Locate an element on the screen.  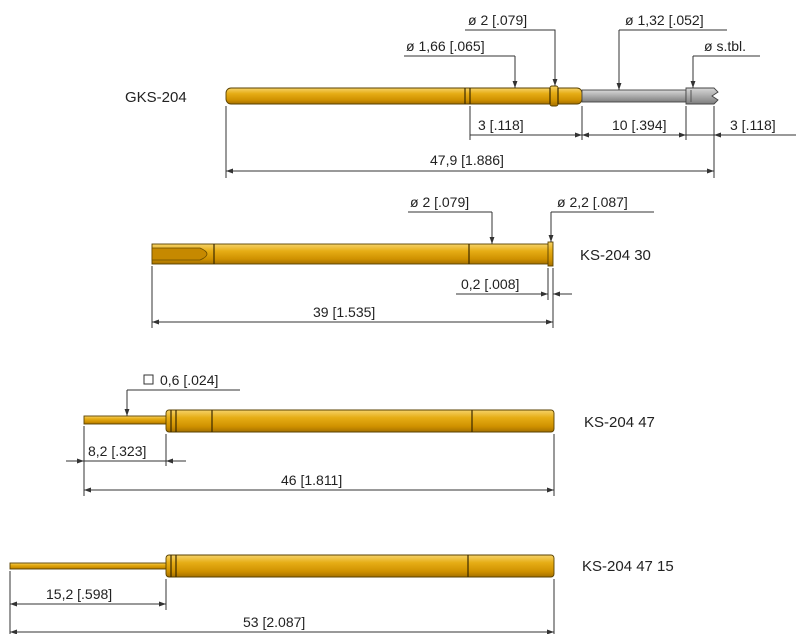
square-symbol-icon is located at coordinates (148, 379).